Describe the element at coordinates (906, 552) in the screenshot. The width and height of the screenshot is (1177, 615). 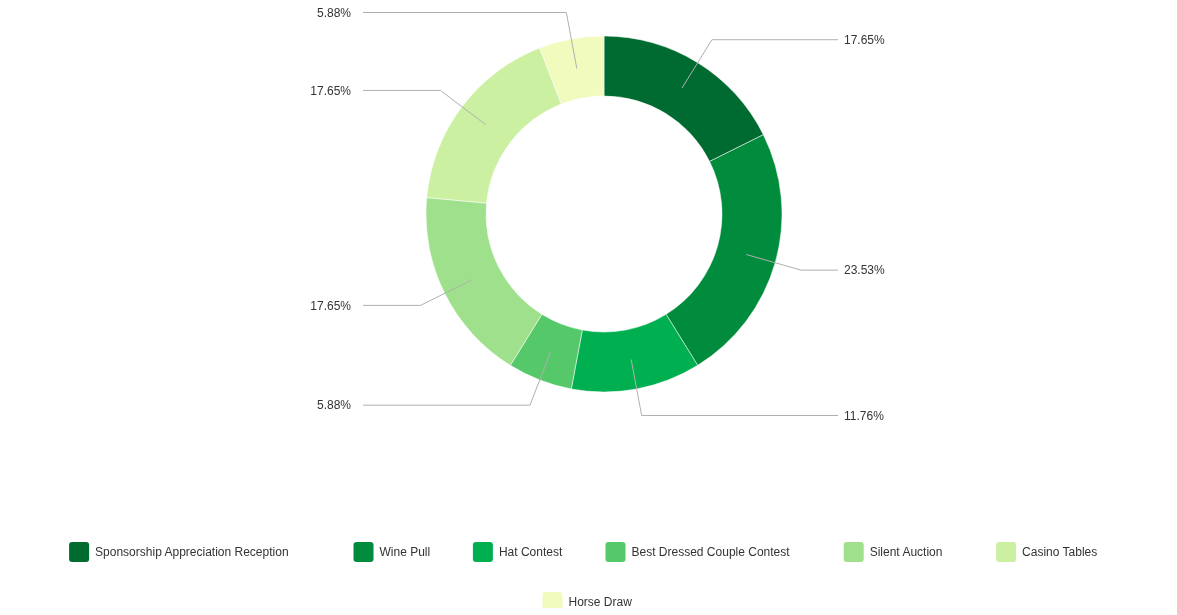
I see `legend-label: Silent Auction` at that location.